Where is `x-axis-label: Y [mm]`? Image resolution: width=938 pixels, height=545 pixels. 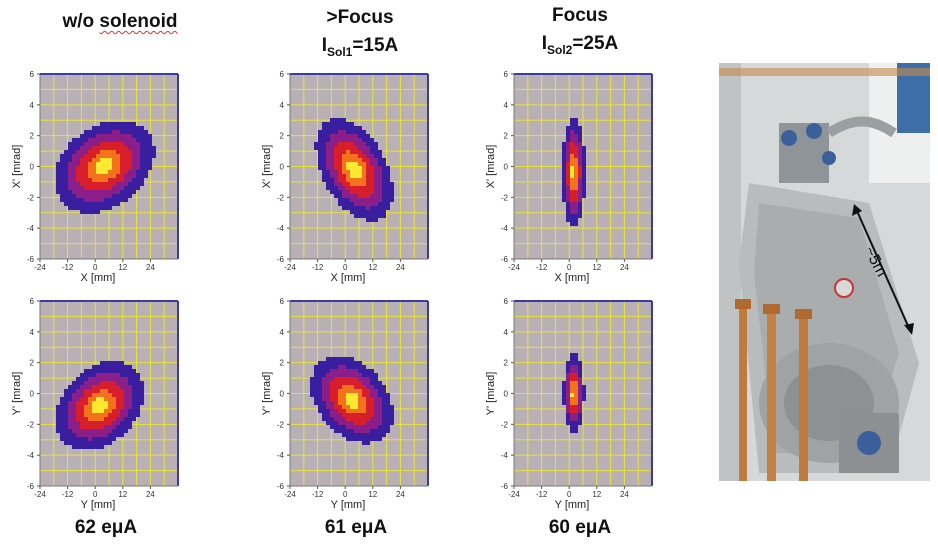 x-axis-label: Y [mm] is located at coordinates (572, 505).